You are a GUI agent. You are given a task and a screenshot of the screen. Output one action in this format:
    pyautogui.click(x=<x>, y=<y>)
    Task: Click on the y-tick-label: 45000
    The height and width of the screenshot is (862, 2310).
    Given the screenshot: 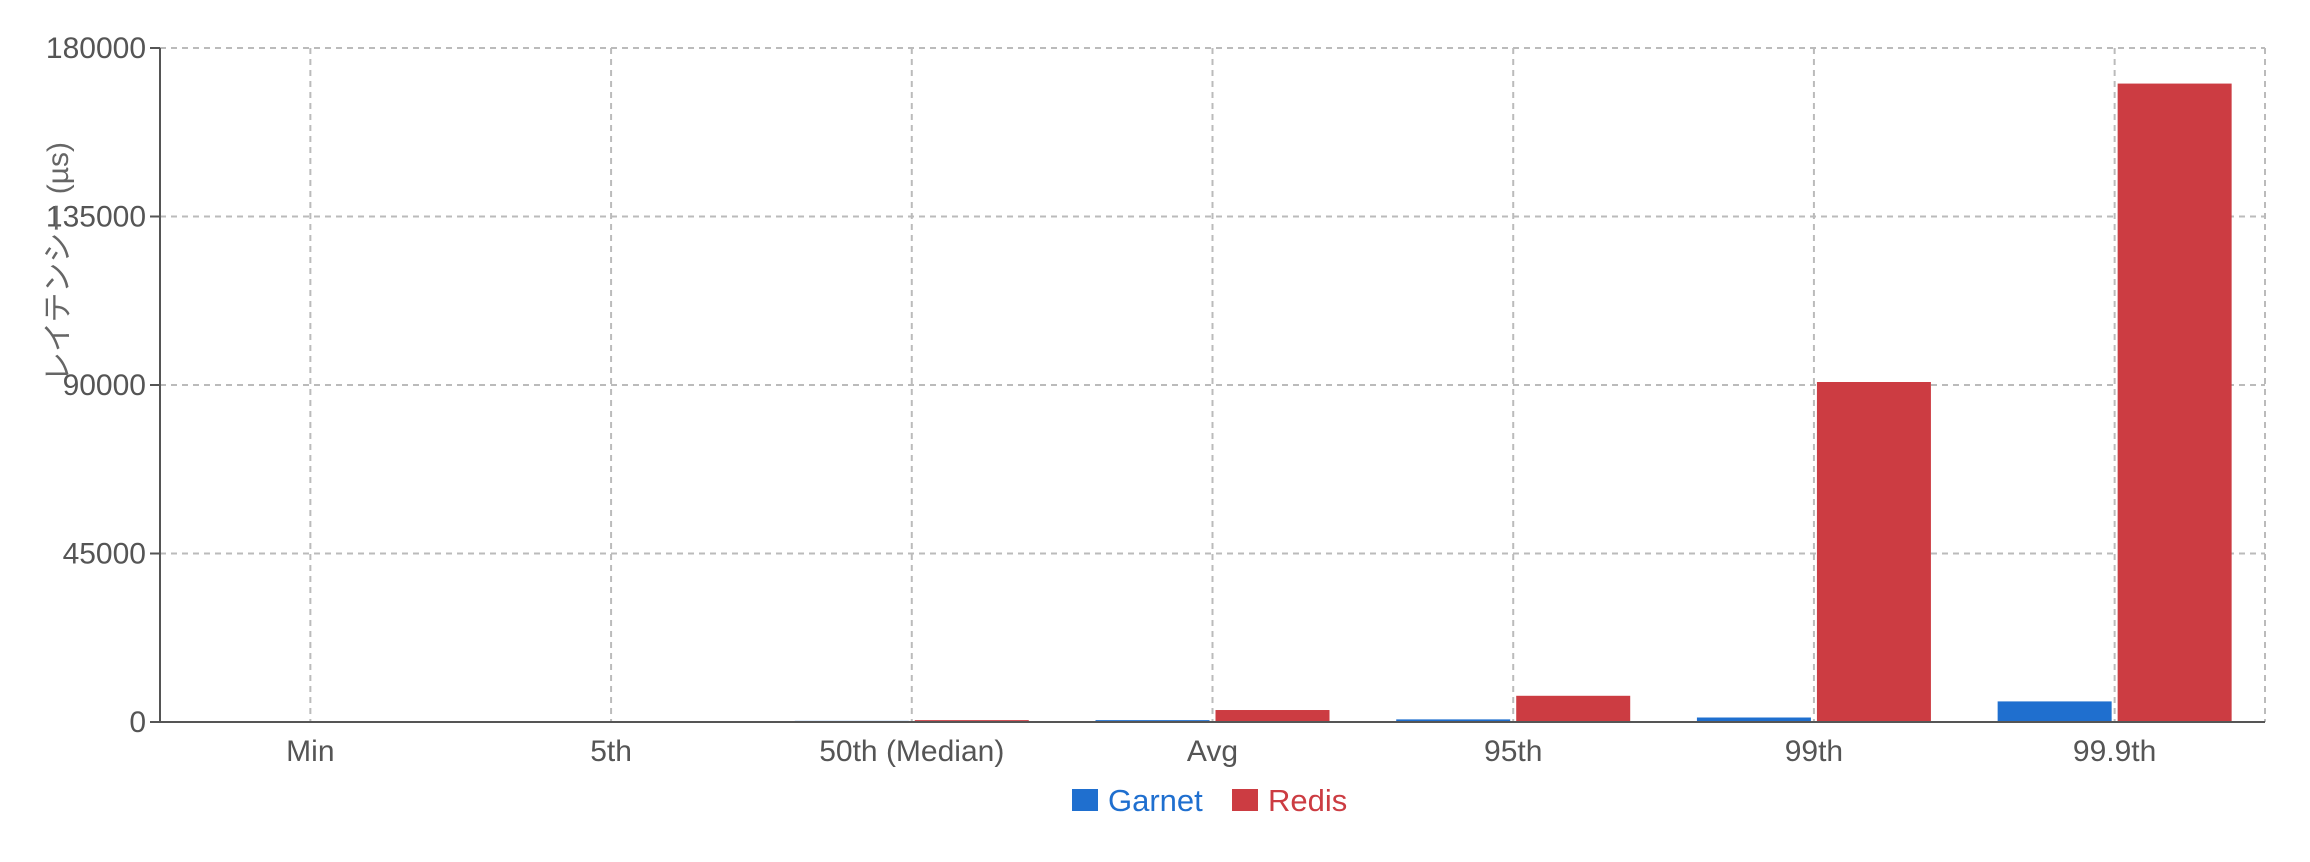 What is the action you would take?
    pyautogui.click(x=104, y=554)
    